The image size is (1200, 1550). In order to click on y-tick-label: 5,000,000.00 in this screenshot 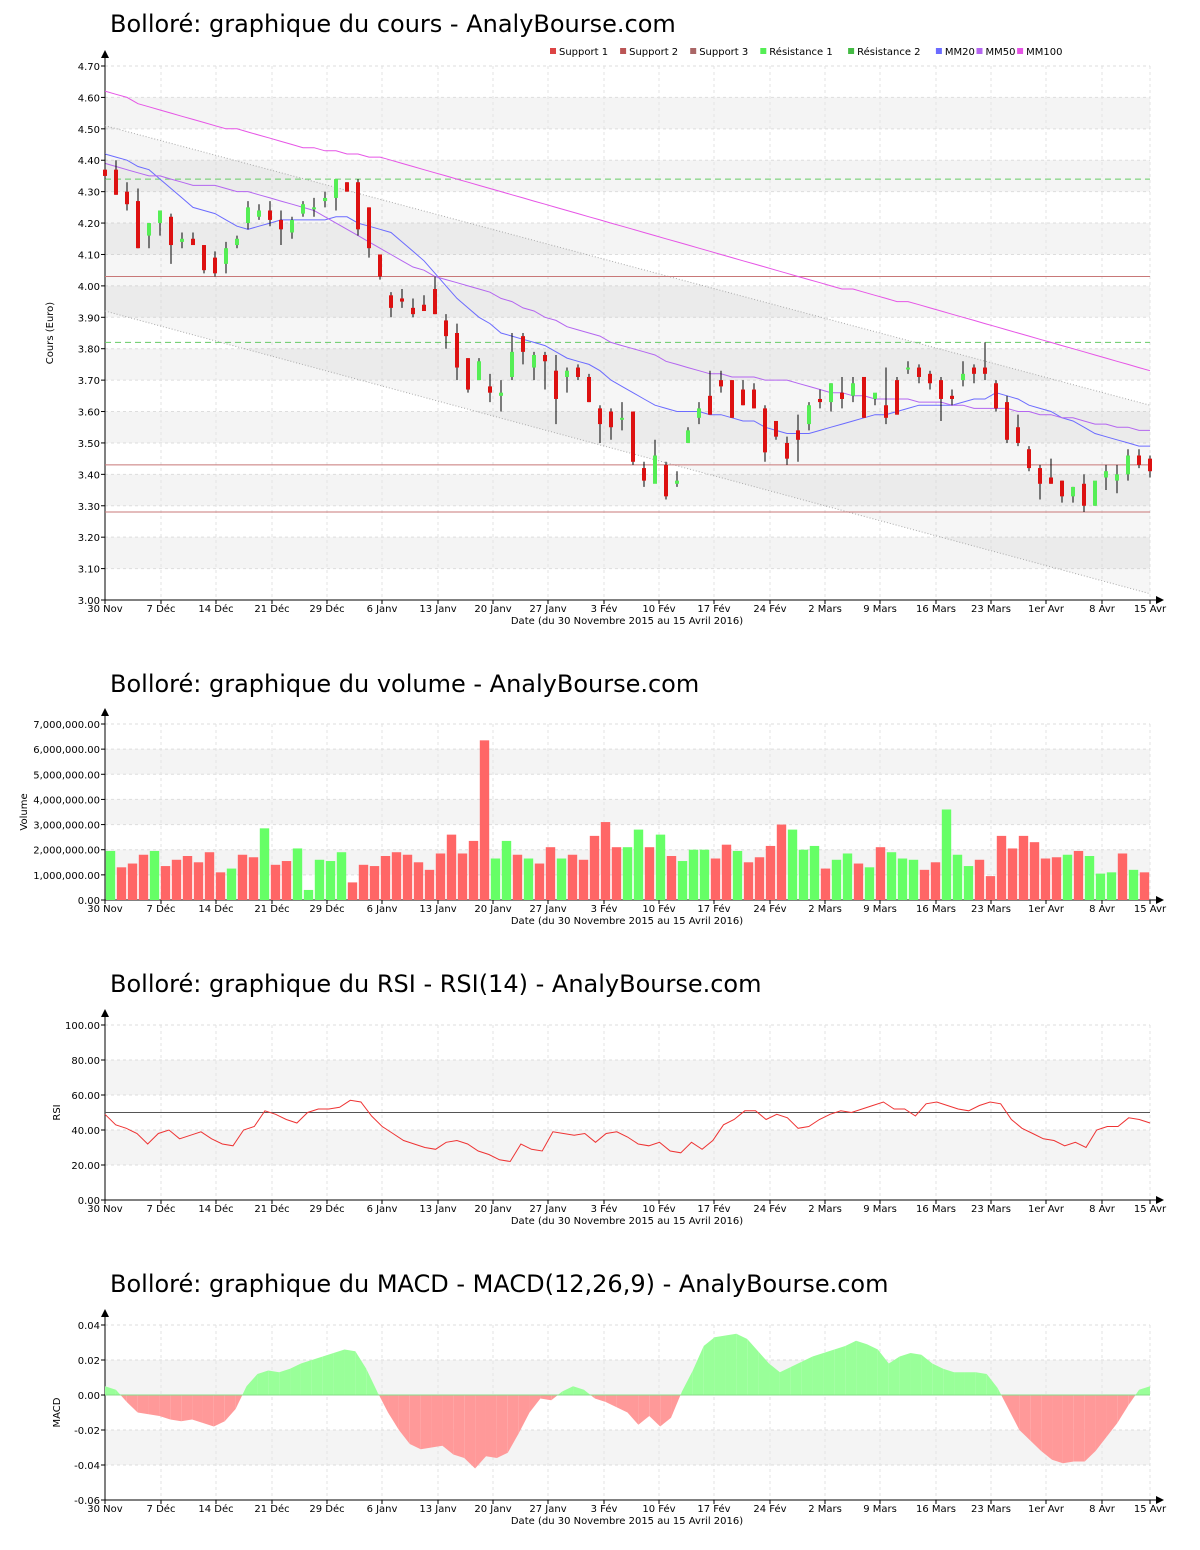, I will do `click(66, 775)`.